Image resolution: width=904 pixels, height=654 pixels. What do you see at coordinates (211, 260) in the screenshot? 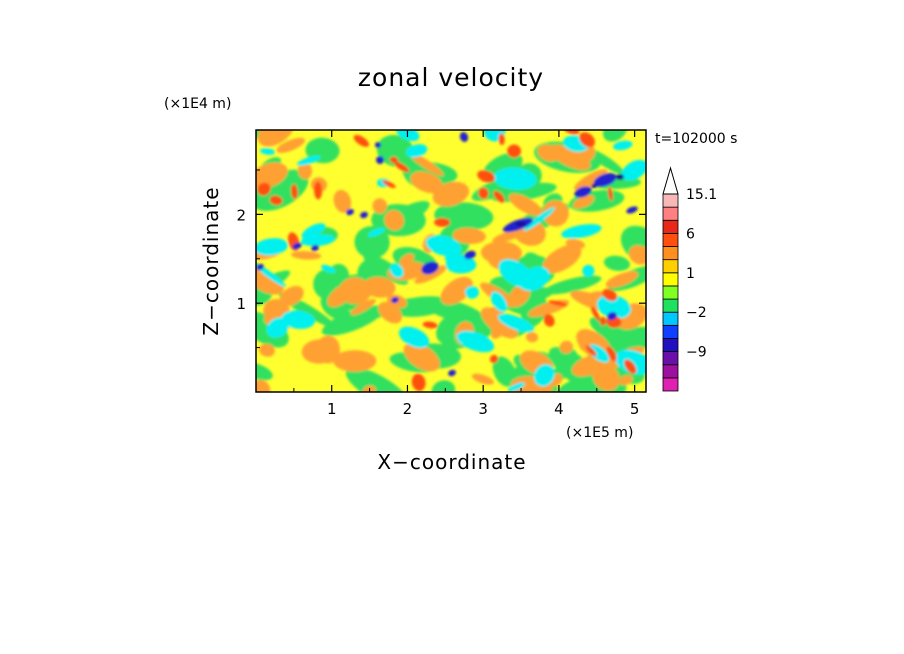
I see `y-axis-label: Z−coordinate` at bounding box center [211, 260].